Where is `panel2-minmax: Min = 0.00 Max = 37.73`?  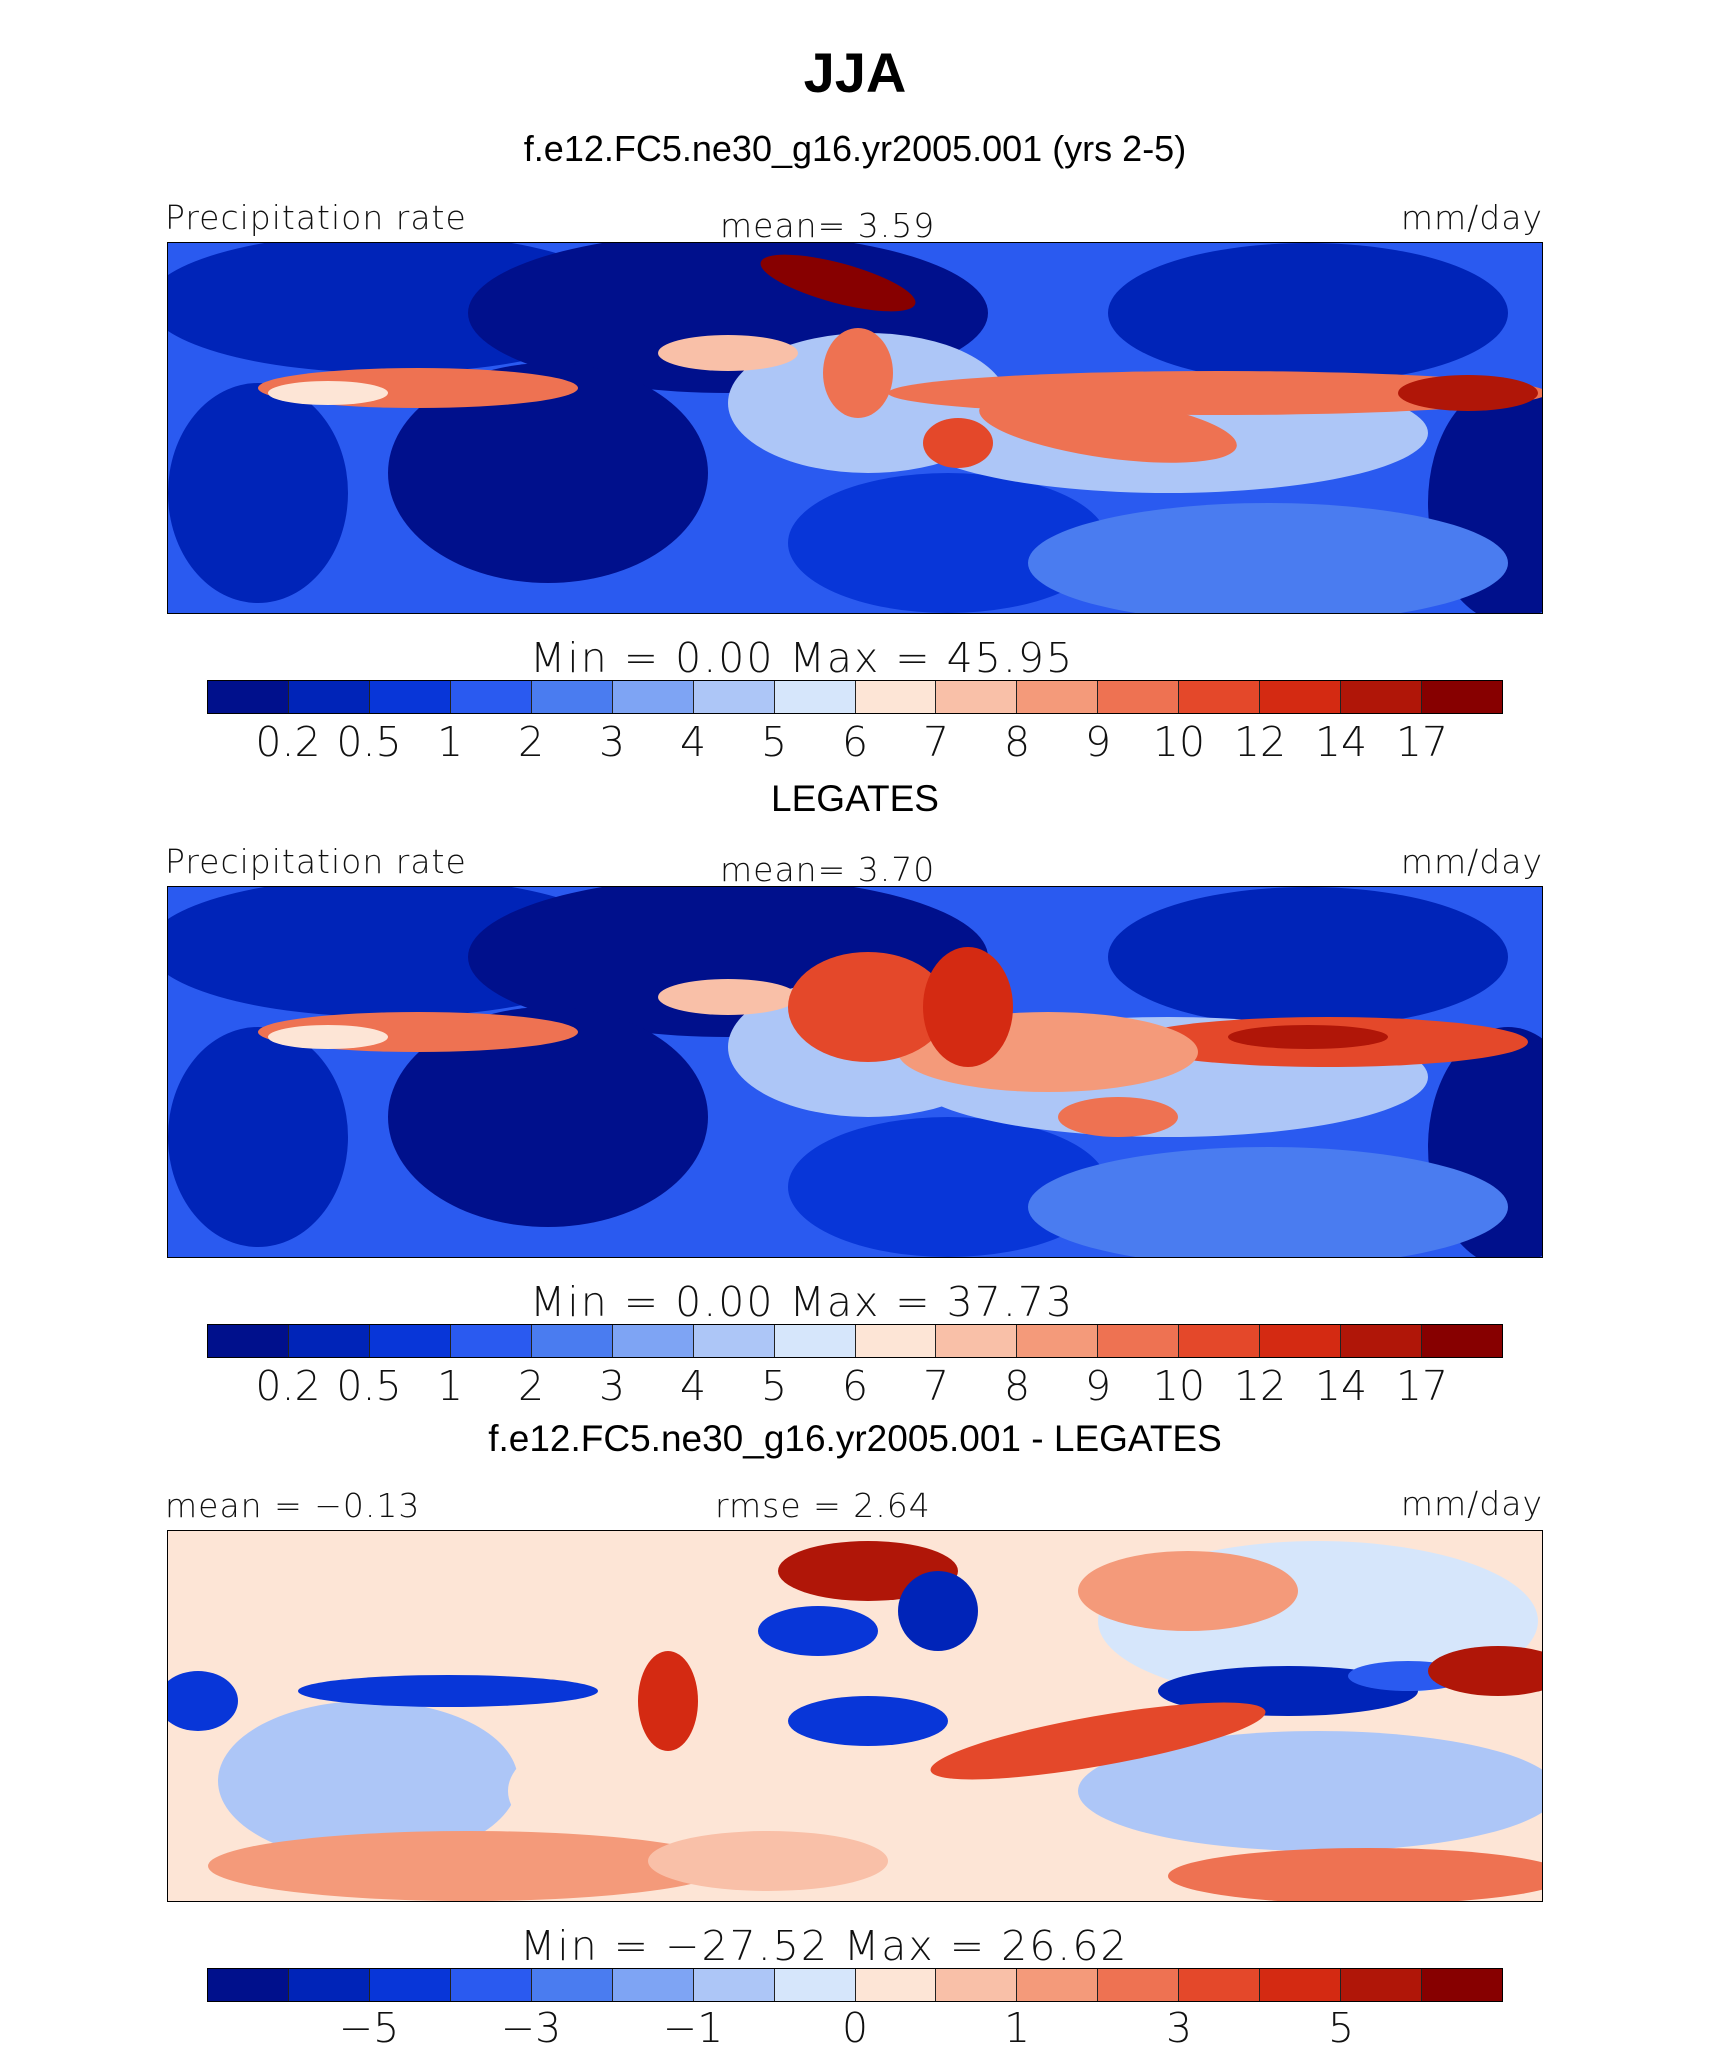
panel2-minmax: Min = 0.00 Max = 37.73 is located at coordinates (802, 1302).